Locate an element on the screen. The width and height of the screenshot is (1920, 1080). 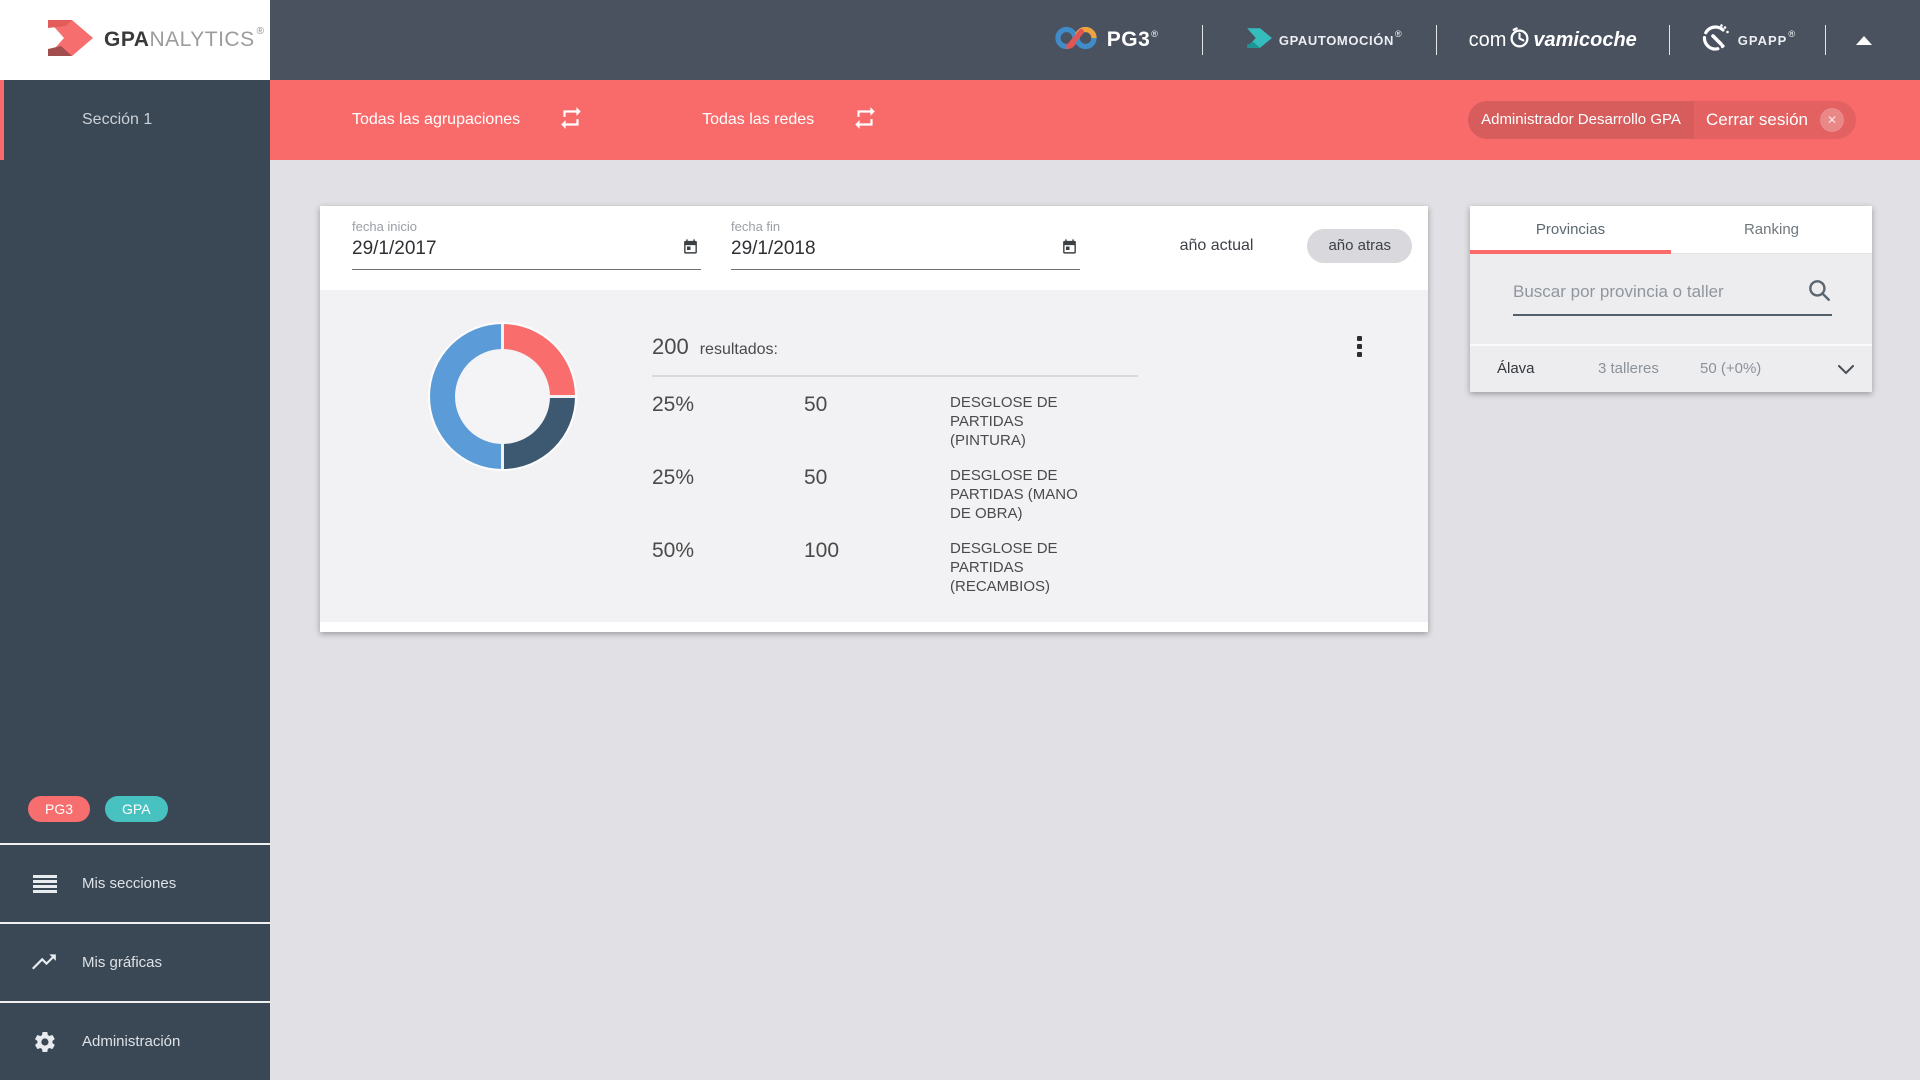
pg3-reg: ® is located at coordinates (1154, 34).